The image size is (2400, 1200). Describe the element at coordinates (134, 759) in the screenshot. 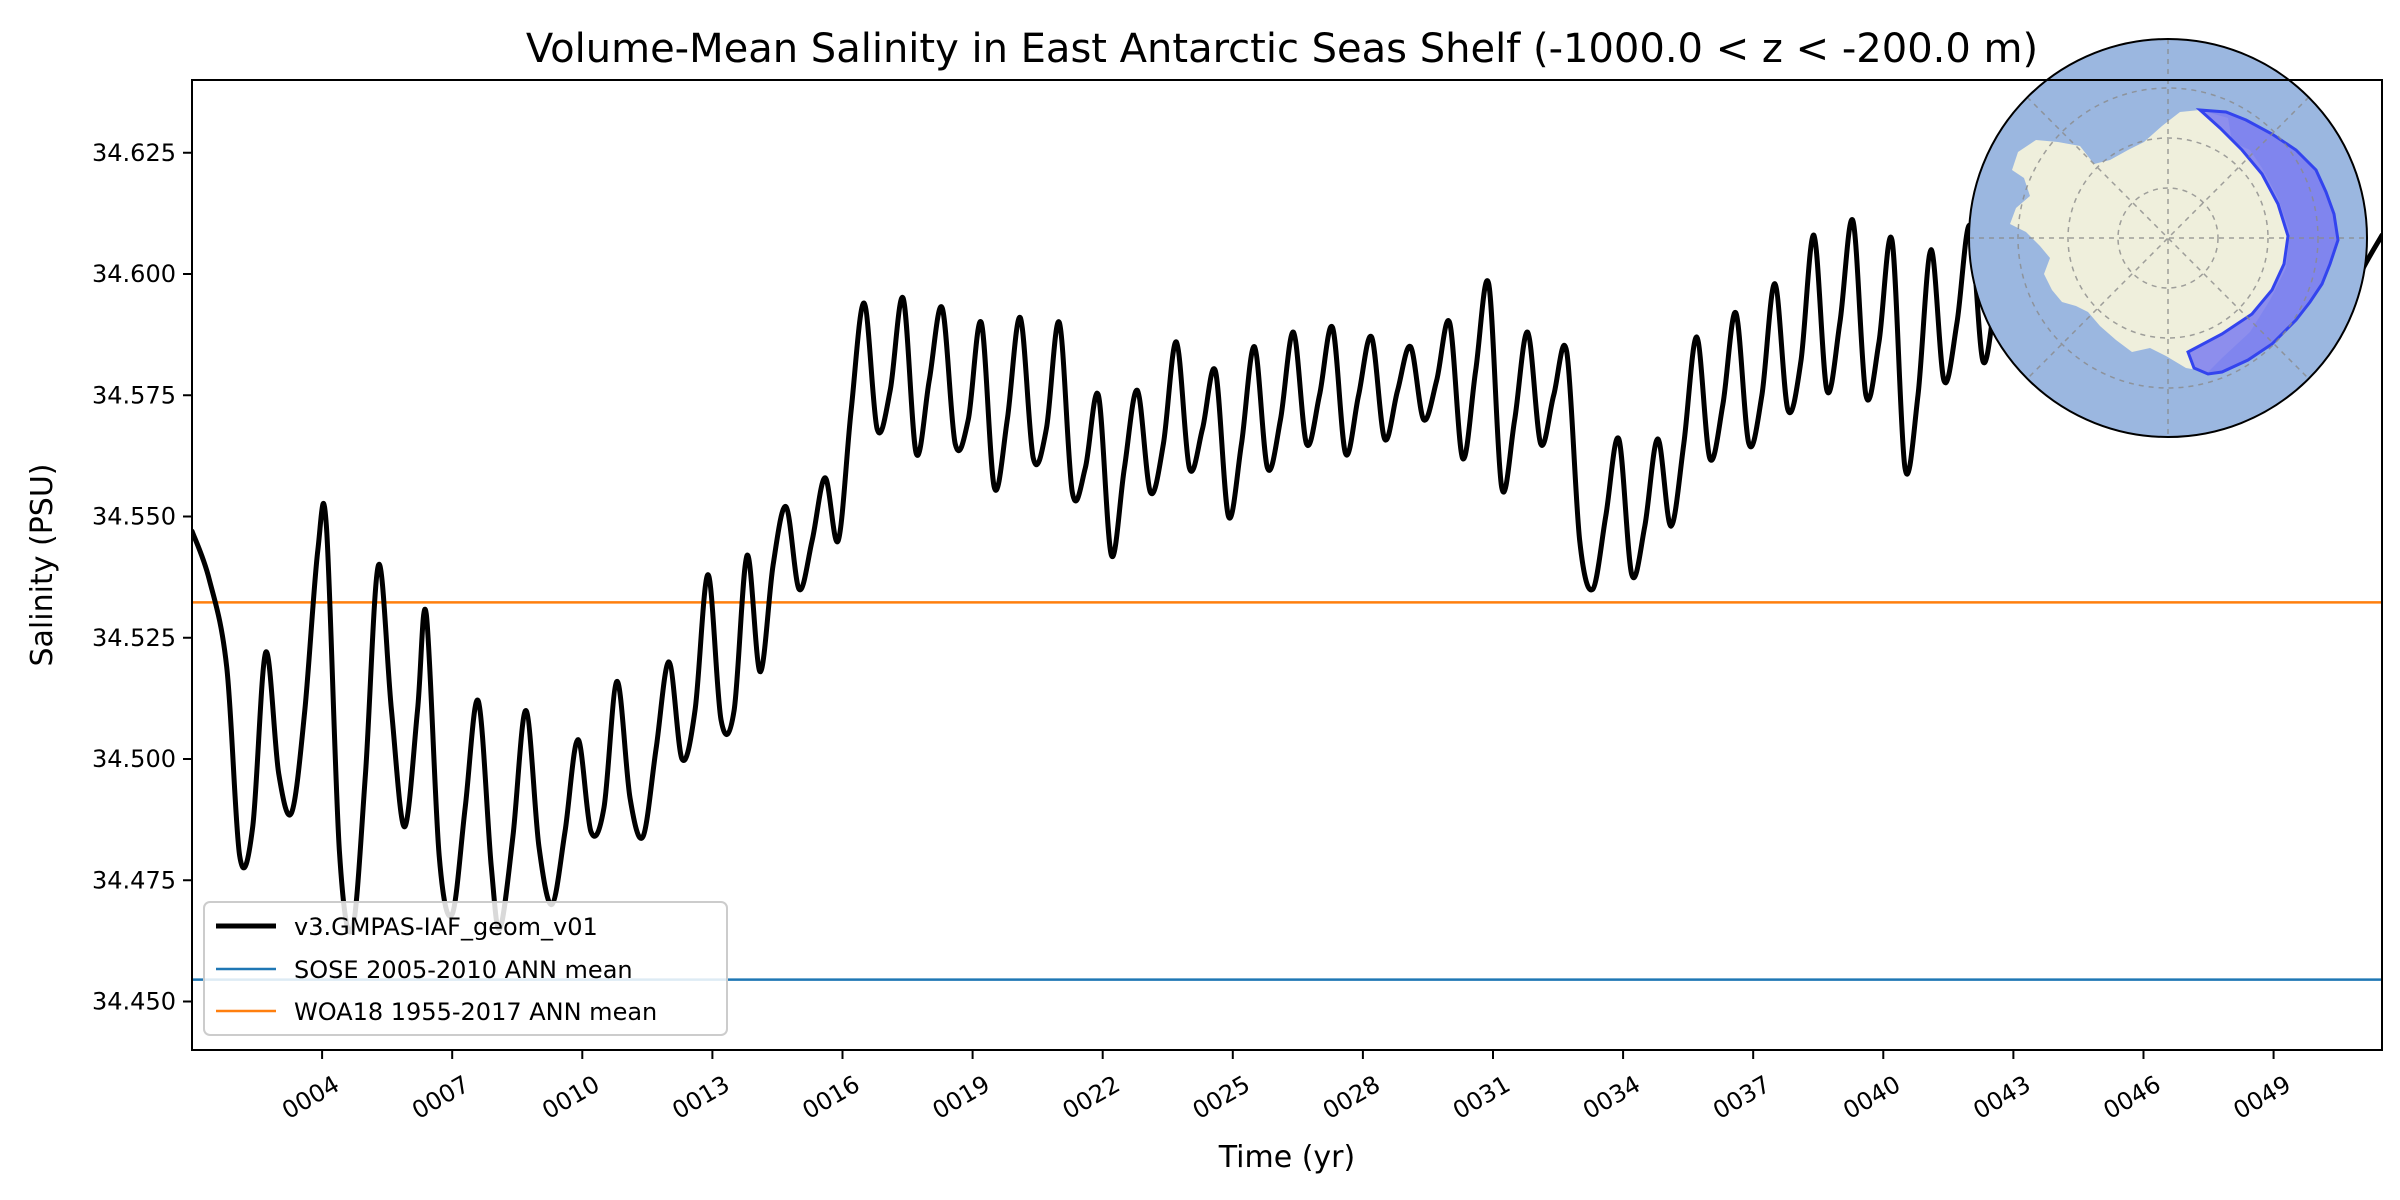

I see `y-tick-label: 34.500` at that location.